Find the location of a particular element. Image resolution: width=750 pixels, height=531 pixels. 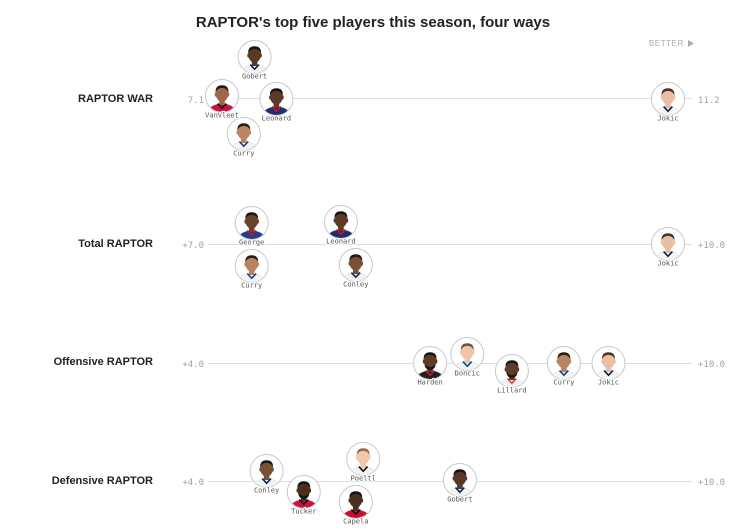

row-label: Defensive RAPTOR is located at coordinates (102, 481).